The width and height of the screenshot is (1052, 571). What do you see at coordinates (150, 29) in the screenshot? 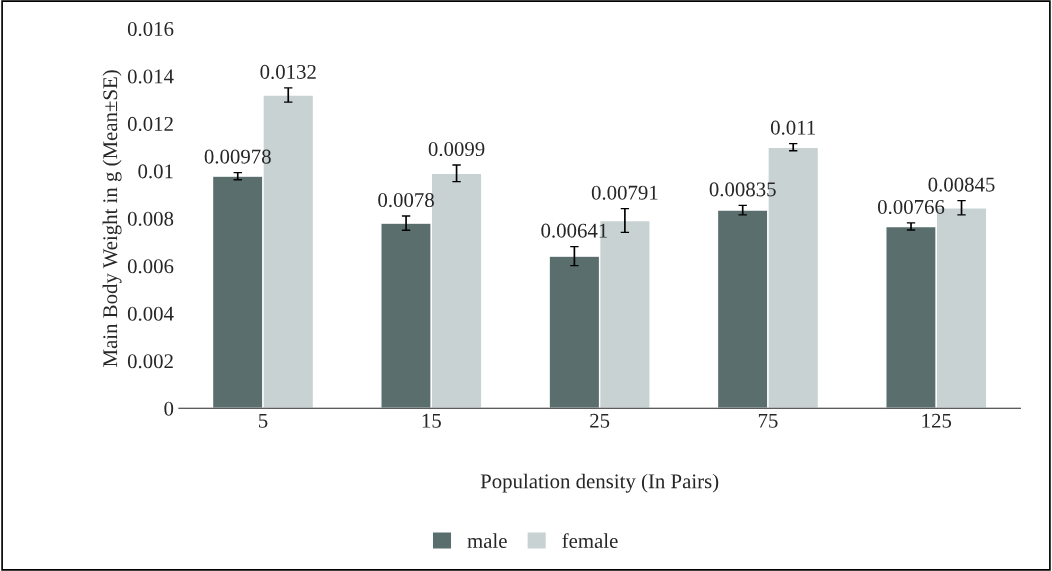
I see `y-tick-label: 0.016` at bounding box center [150, 29].